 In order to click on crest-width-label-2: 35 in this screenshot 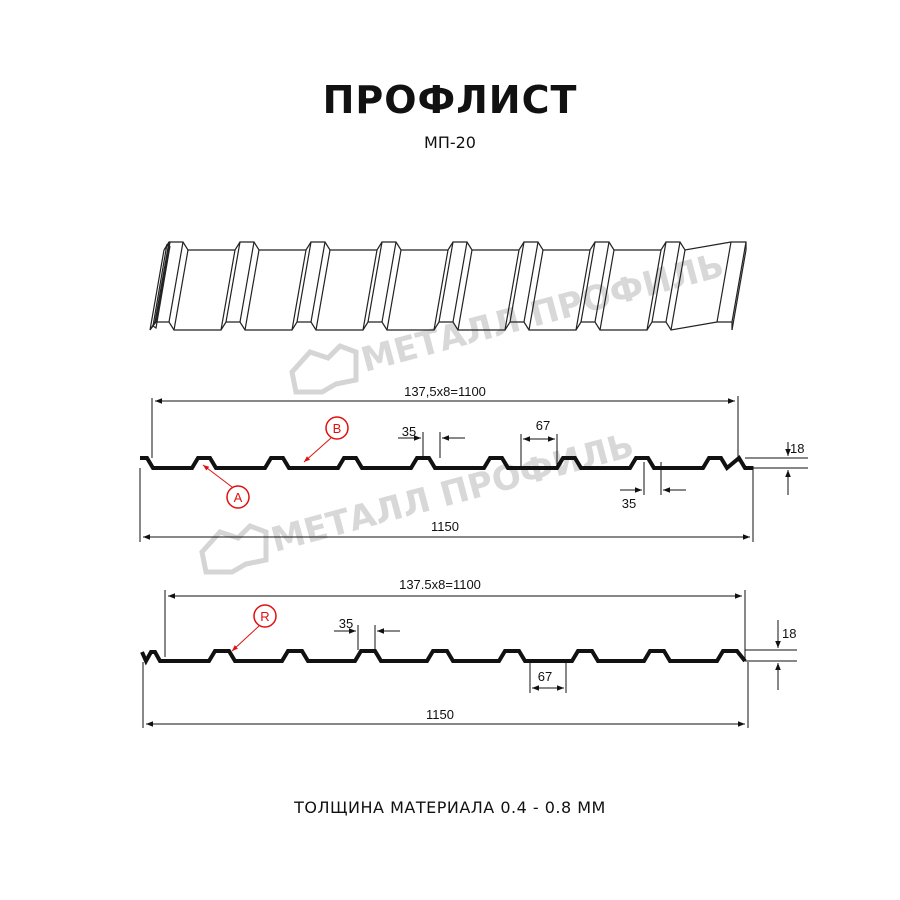, I will do `click(629, 503)`.